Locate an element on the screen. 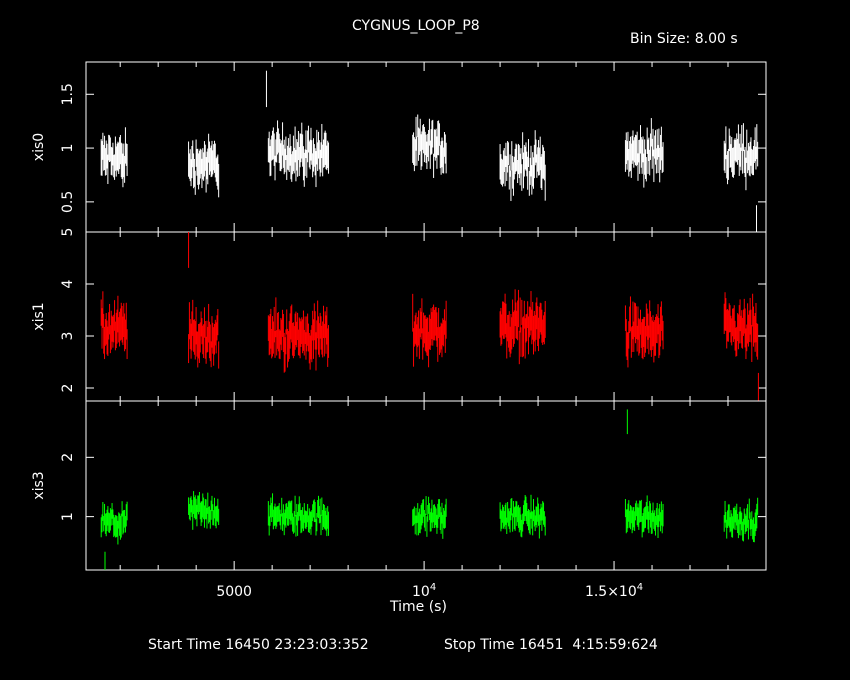 The image size is (850, 680). ytick-label-xis0: 1 is located at coordinates (68, 148).